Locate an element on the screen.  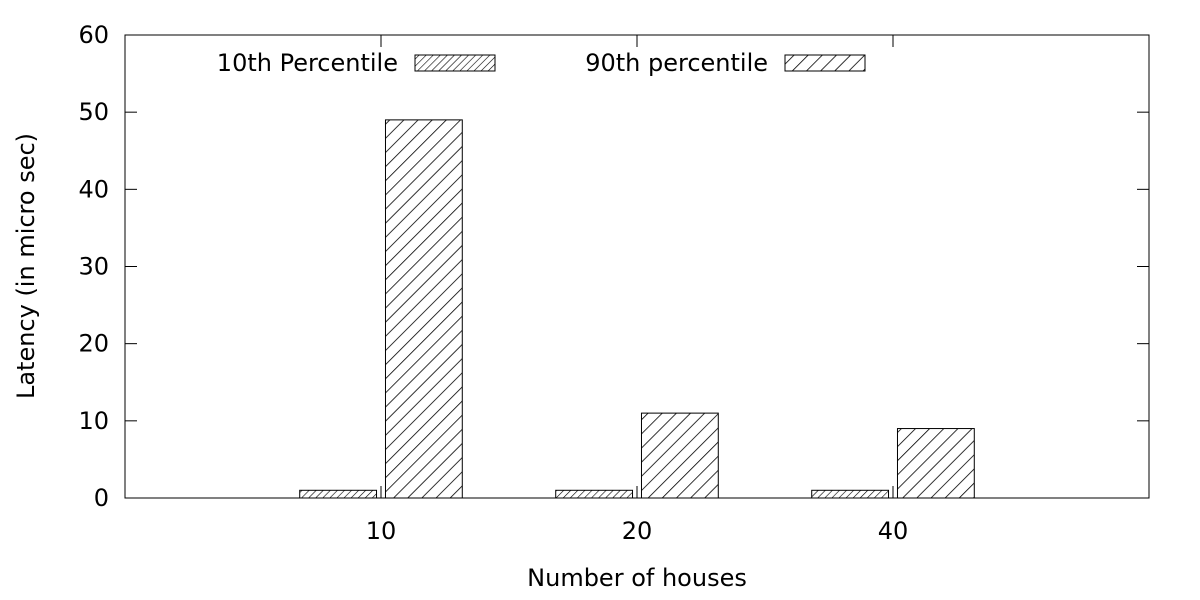
y-tick-label: 20 is located at coordinates (93, 344).